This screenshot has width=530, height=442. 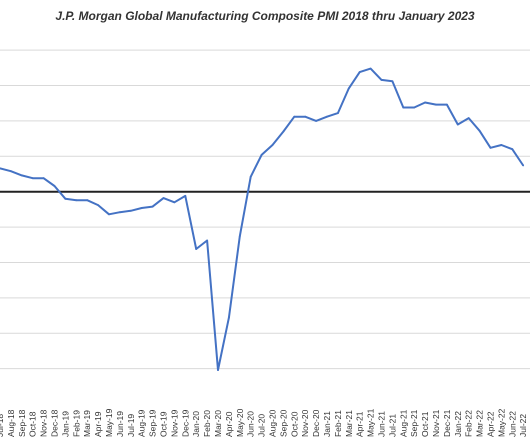 I want to click on x-tick-label: Sep-20, so click(x=283, y=423).